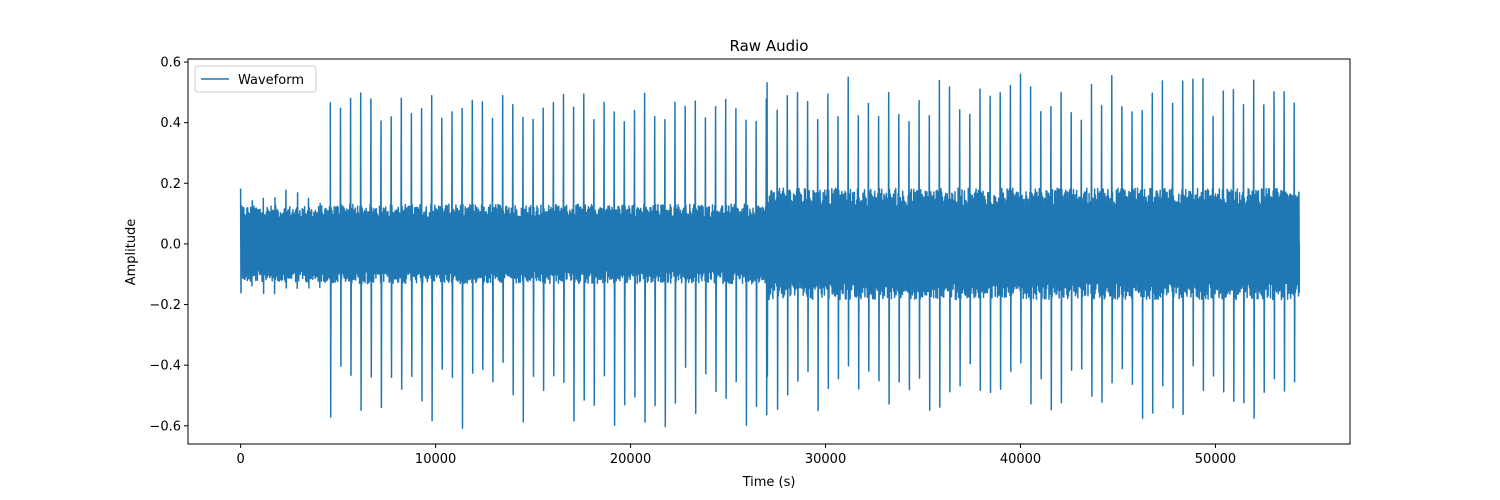 This screenshot has width=1500, height=500. I want to click on y-tick-label: 0.4, so click(170, 123).